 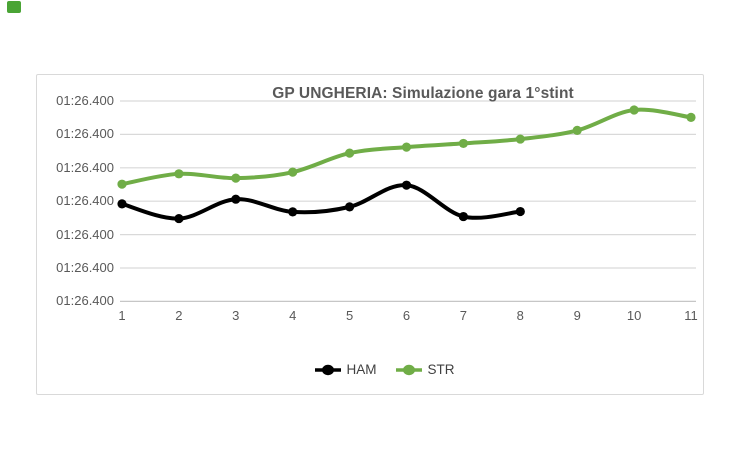 I want to click on x-axis-tick-label: 8, so click(x=520, y=315).